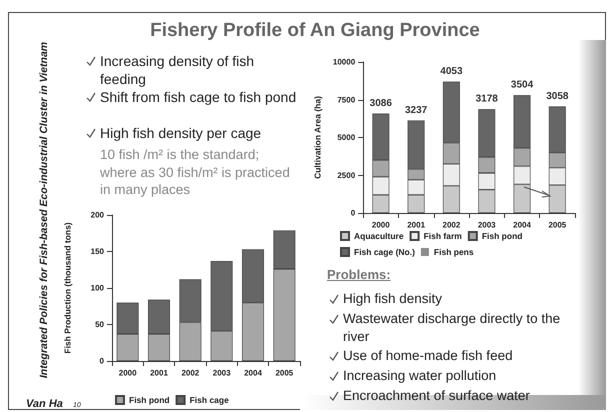 This screenshot has height=412, width=616. What do you see at coordinates (557, 96) in the screenshot?
I see `data-label: 3058` at bounding box center [557, 96].